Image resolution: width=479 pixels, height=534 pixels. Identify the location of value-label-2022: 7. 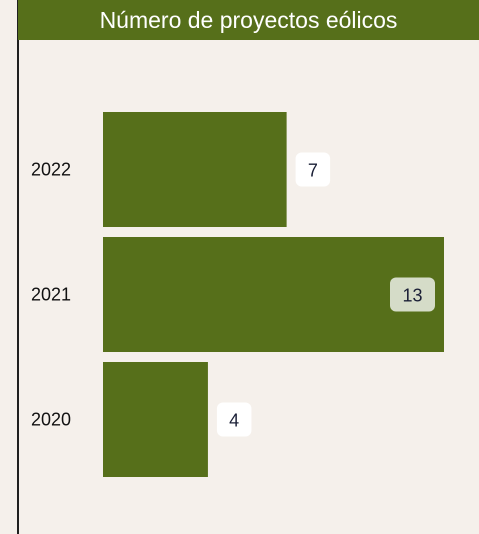
(313, 171).